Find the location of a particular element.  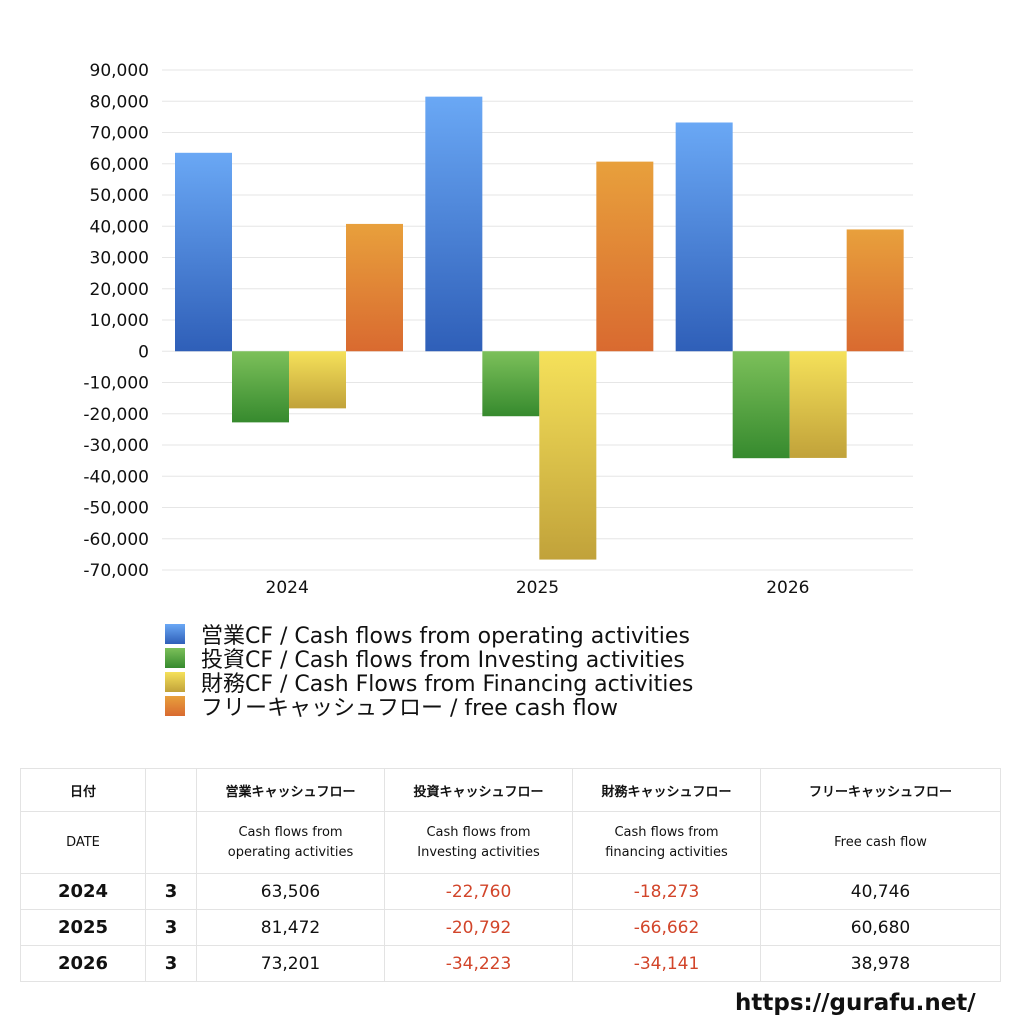

site-url: https://gurafu.net/ is located at coordinates (855, 1003).